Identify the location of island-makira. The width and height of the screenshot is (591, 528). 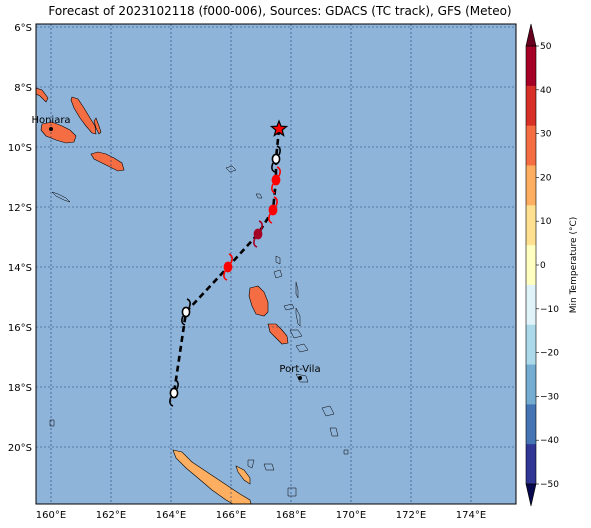
(107, 161).